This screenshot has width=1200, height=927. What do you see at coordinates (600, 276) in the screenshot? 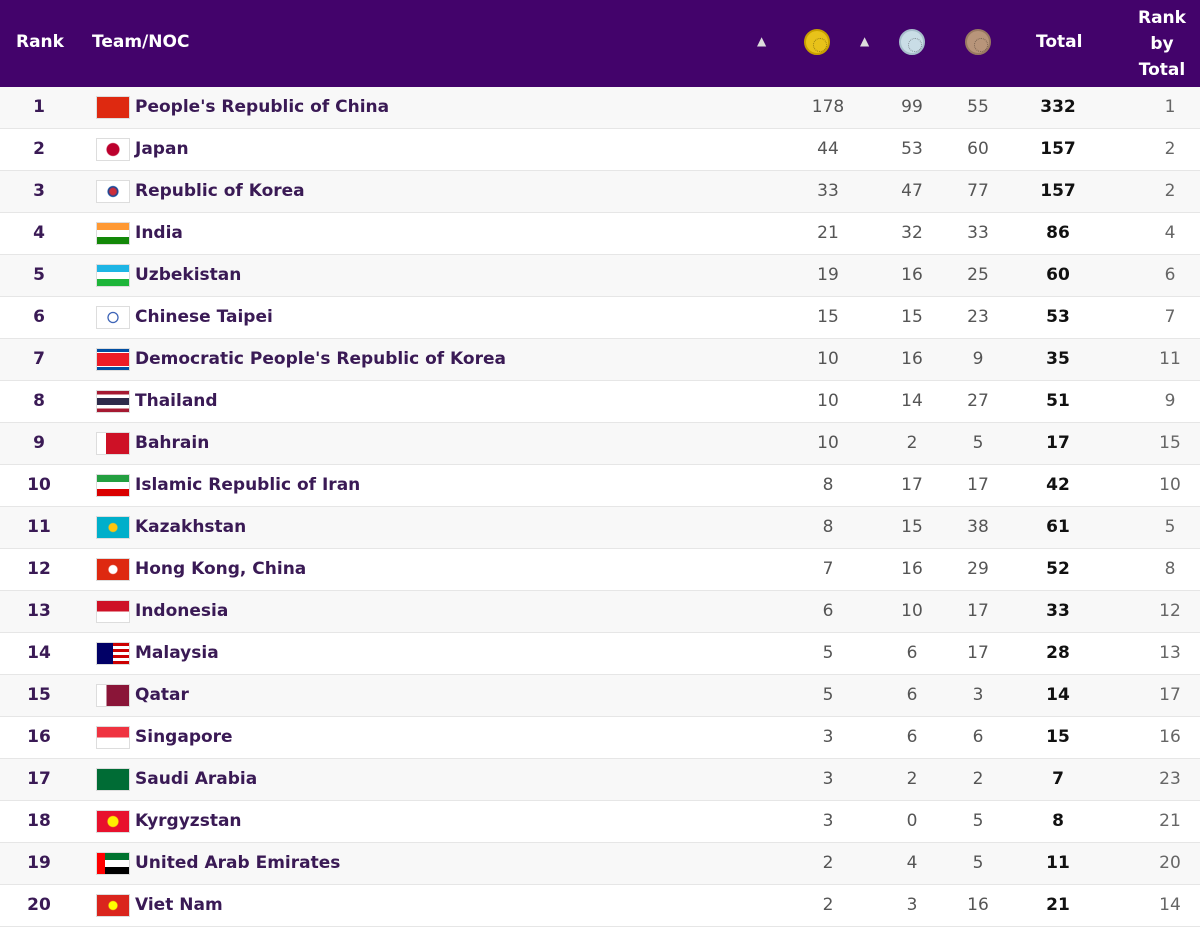
I see `table-row: 5 Uzbekistan 19 16 25 60 6` at bounding box center [600, 276].